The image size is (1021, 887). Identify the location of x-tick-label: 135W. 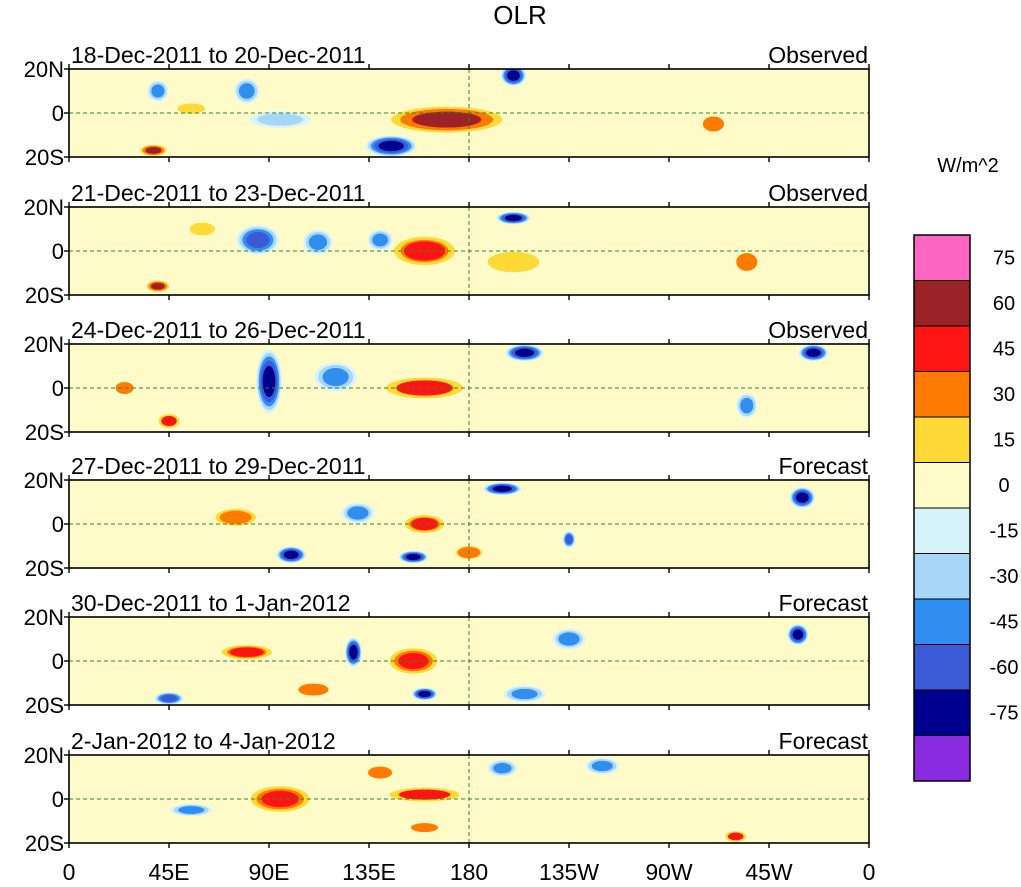
(569, 872).